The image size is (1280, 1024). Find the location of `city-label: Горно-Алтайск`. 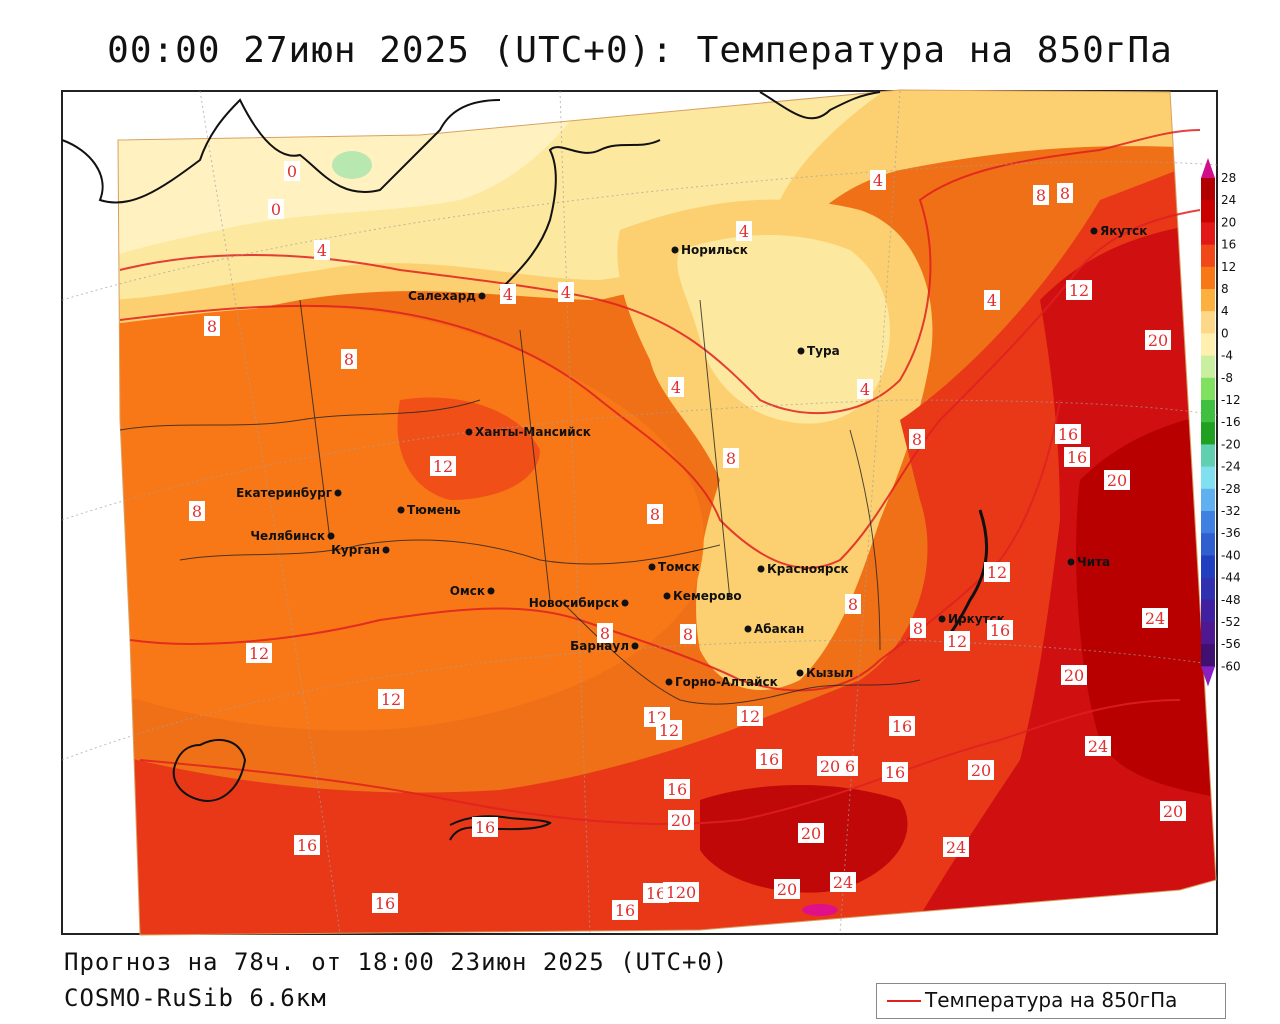

city-label: Горно-Алтайск is located at coordinates (726, 682).